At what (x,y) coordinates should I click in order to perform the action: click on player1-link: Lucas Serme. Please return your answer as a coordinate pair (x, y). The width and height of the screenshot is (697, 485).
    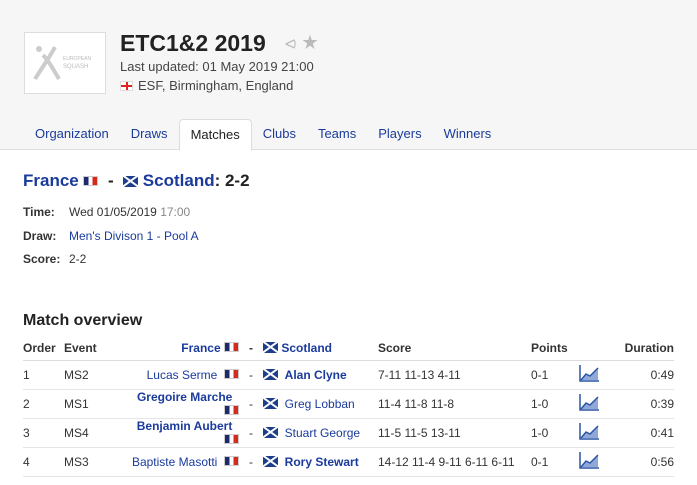
    Looking at the image, I should click on (182, 374).